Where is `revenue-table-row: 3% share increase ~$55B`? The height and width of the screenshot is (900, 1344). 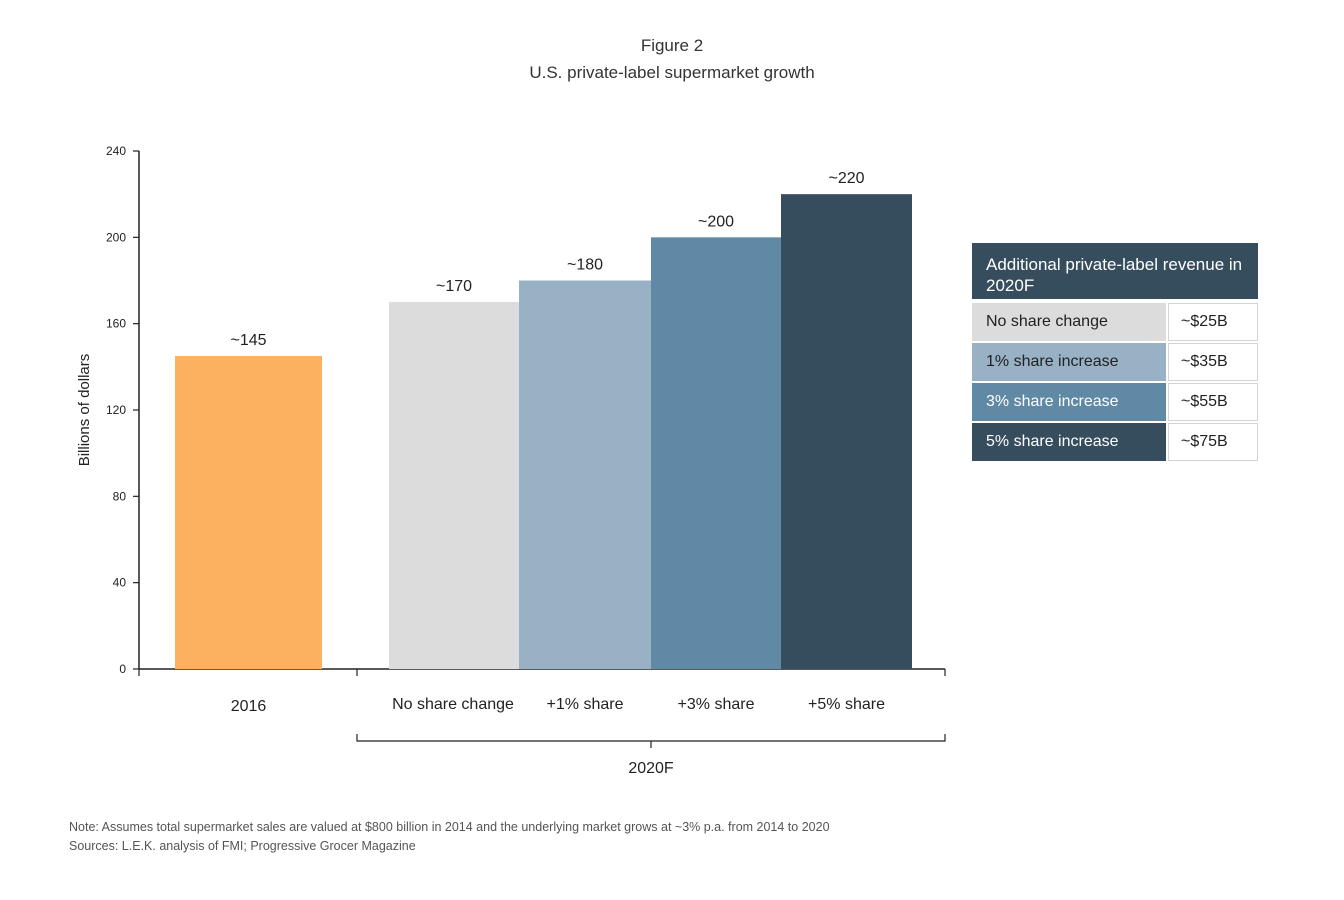
revenue-table-row: 3% share increase ~$55B is located at coordinates (1115, 402).